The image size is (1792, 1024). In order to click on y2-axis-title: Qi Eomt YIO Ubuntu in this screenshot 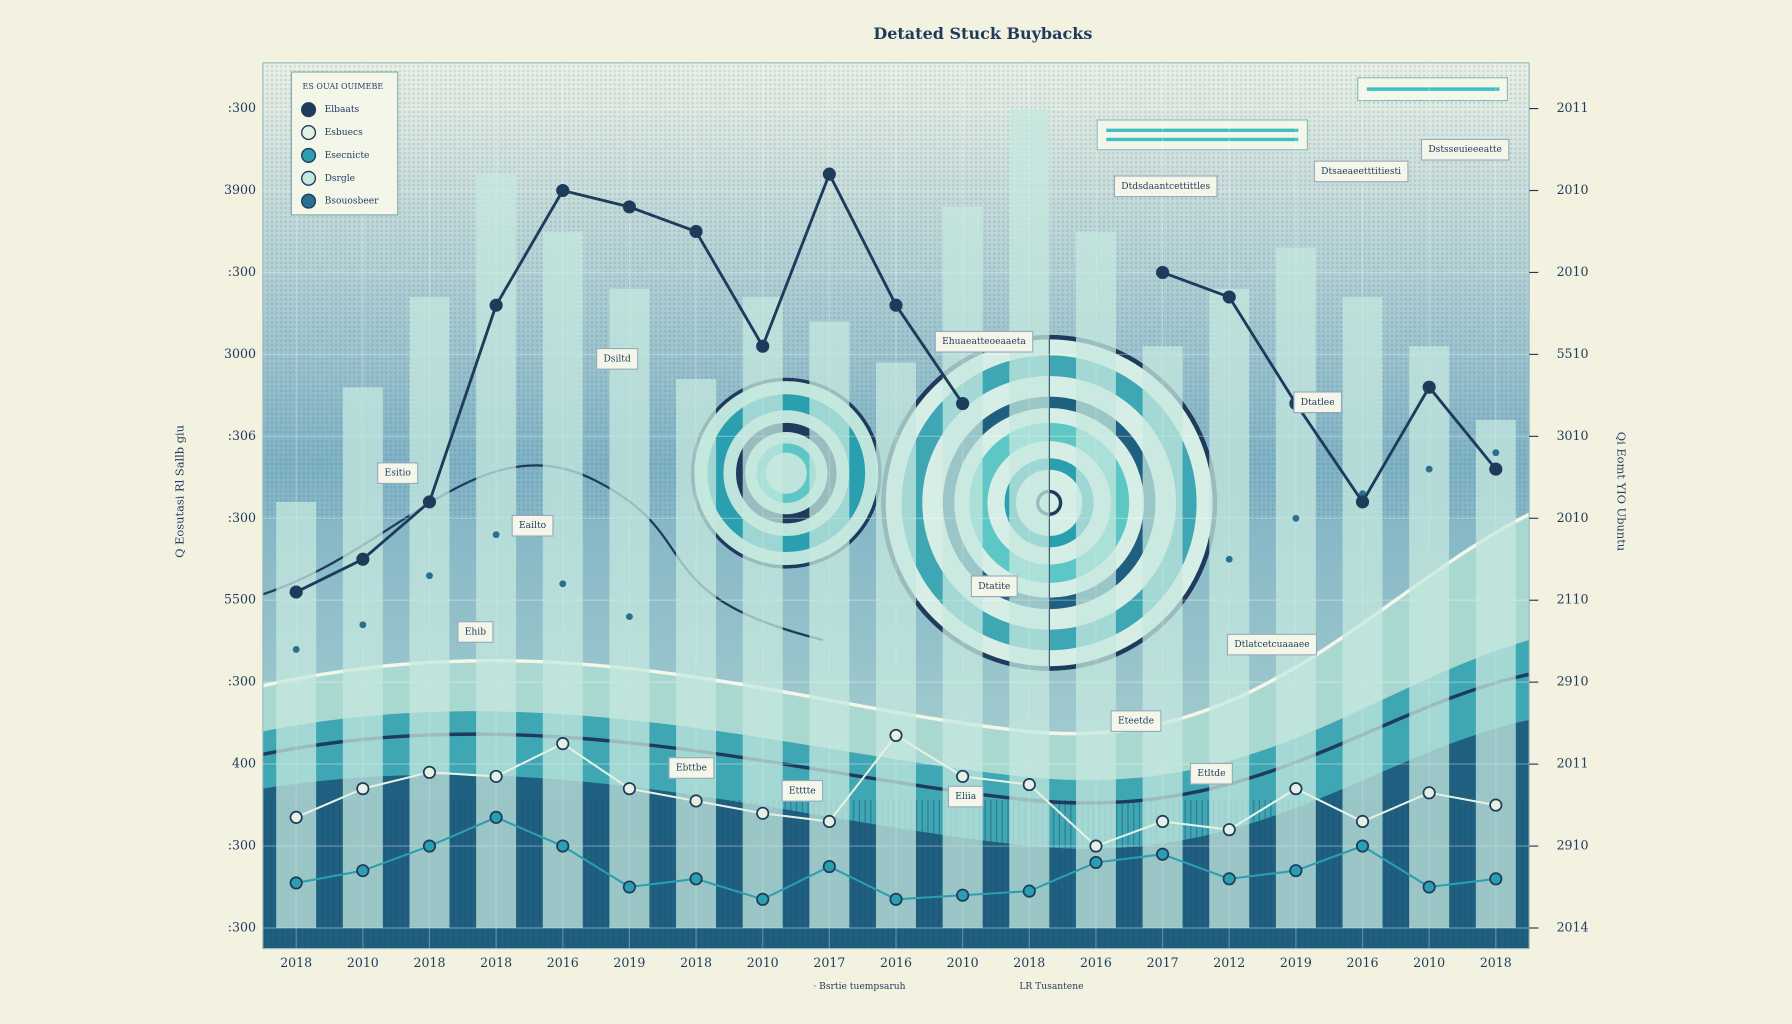, I will do `click(1622, 491)`.